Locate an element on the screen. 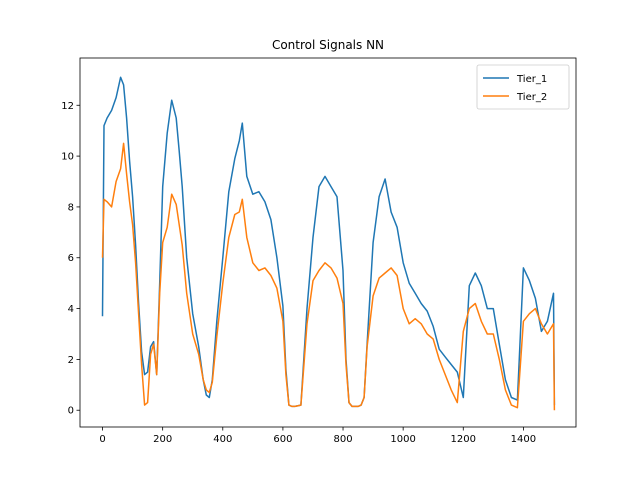  y-tick-label: 6 is located at coordinates (71, 258).